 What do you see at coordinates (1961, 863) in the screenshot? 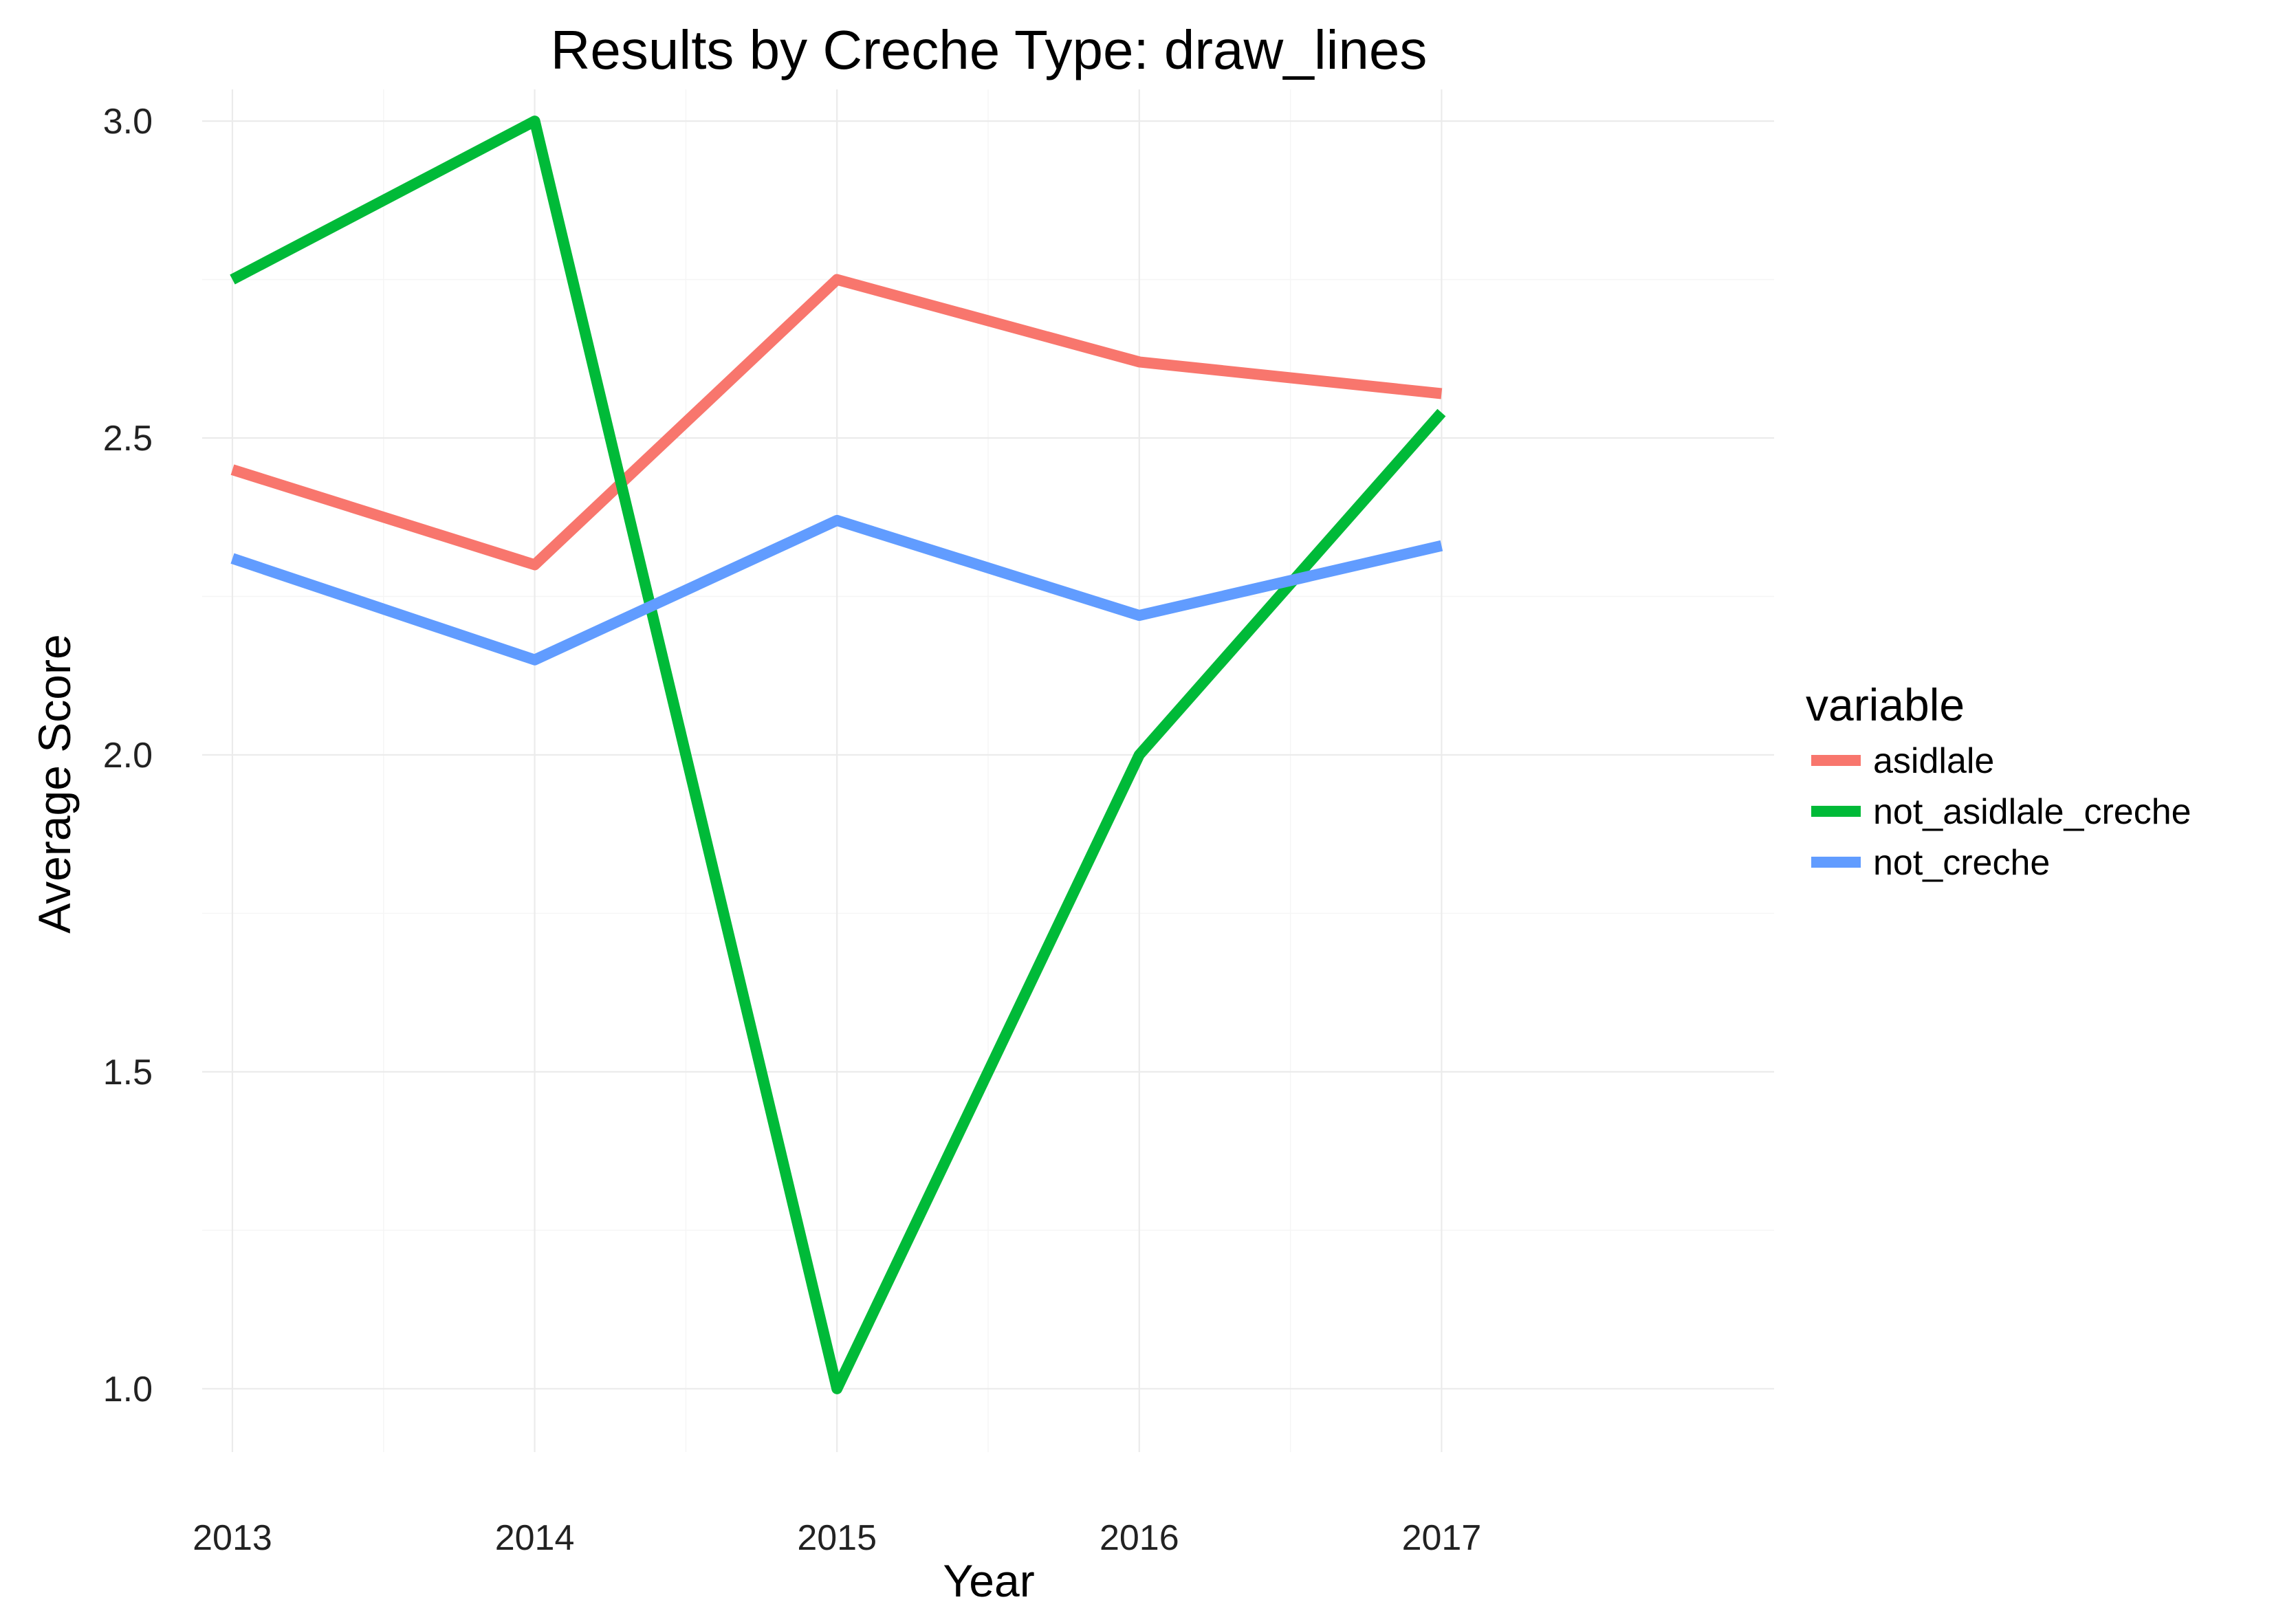
I see `legend-label: not_creche` at bounding box center [1961, 863].